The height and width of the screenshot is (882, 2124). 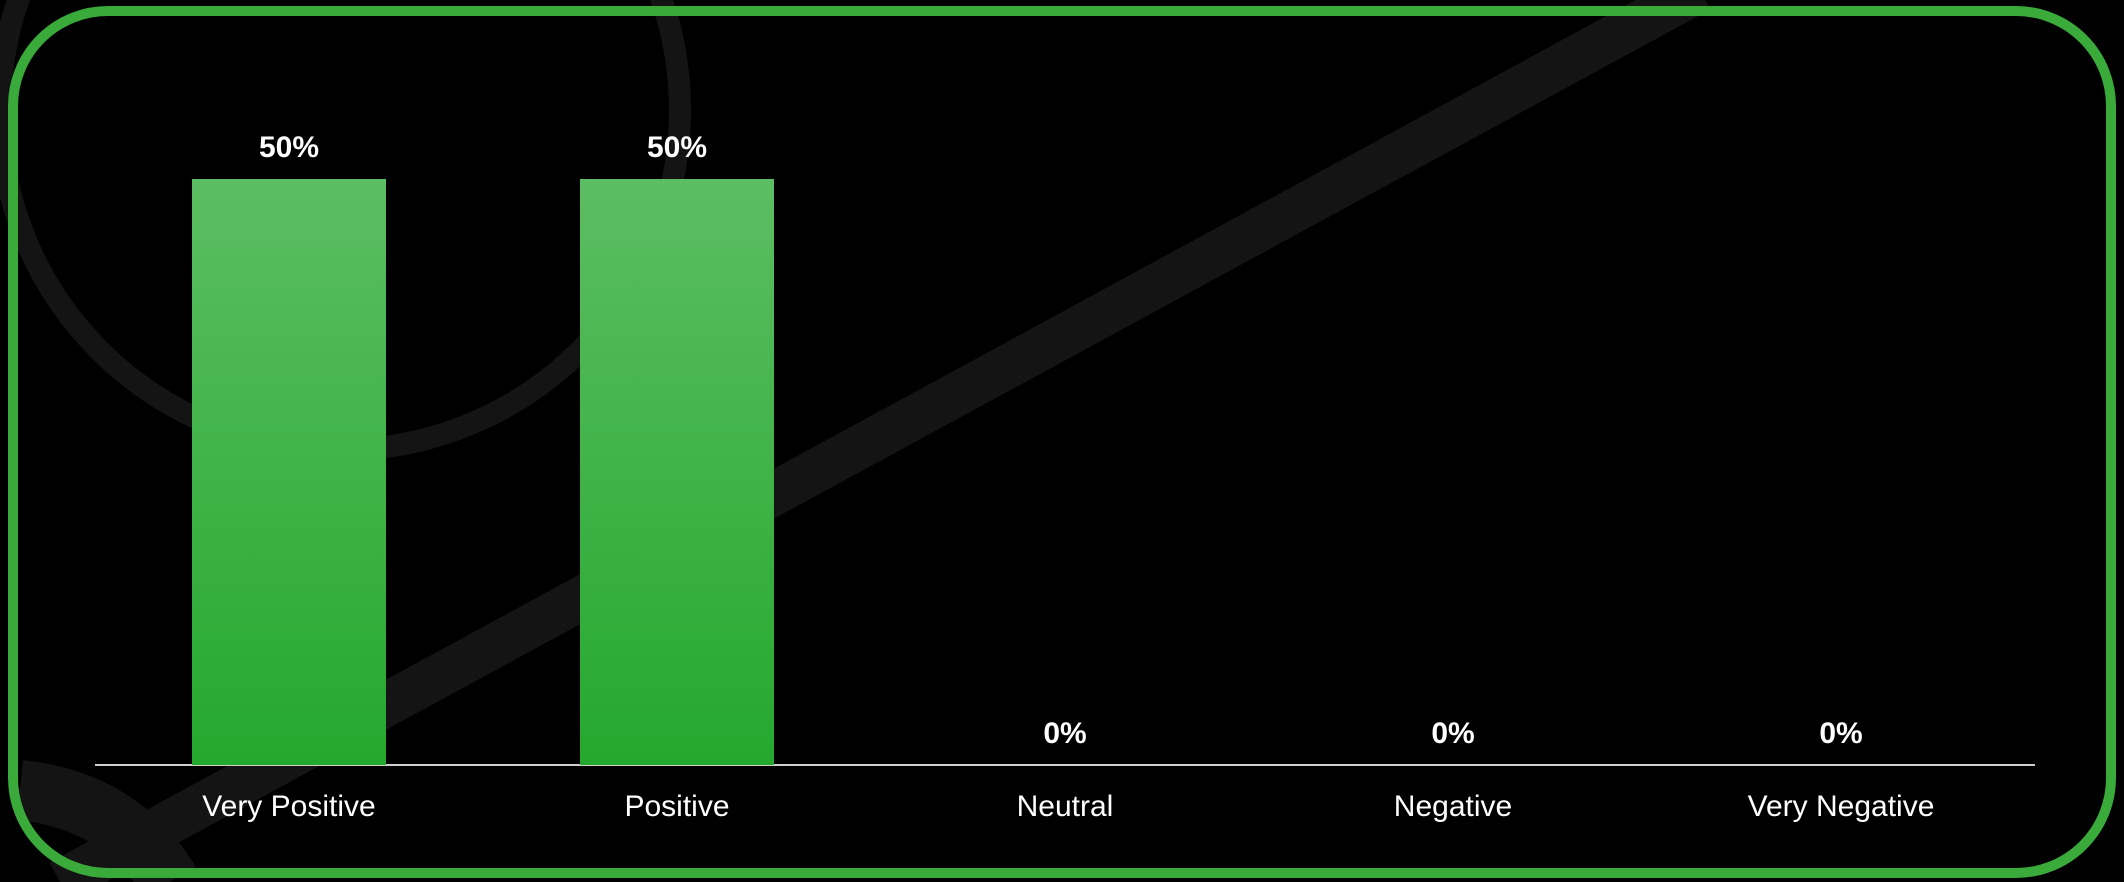 I want to click on x-tick-label: Very Positive, so click(x=288, y=806).